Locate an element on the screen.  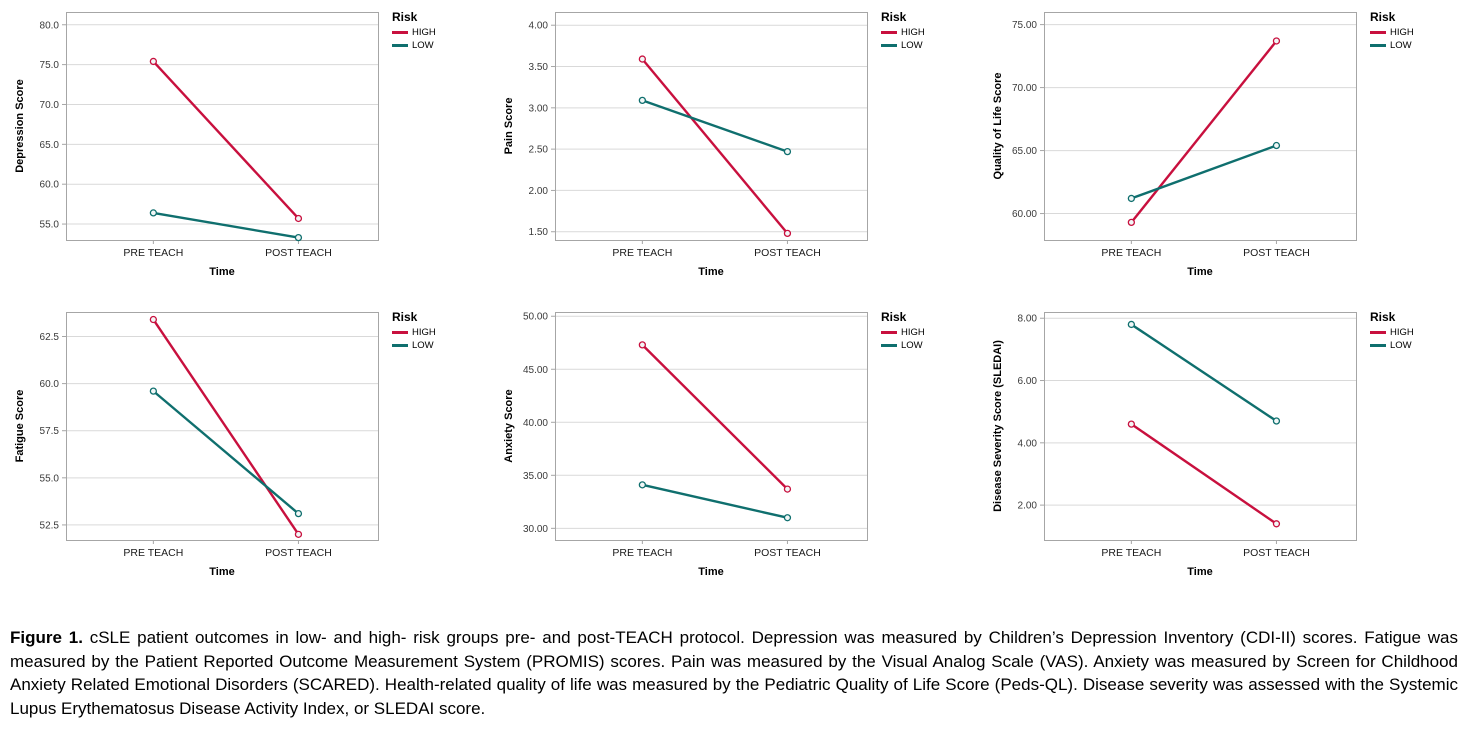
y-tick-label: 4.00 is located at coordinates (539, 26).